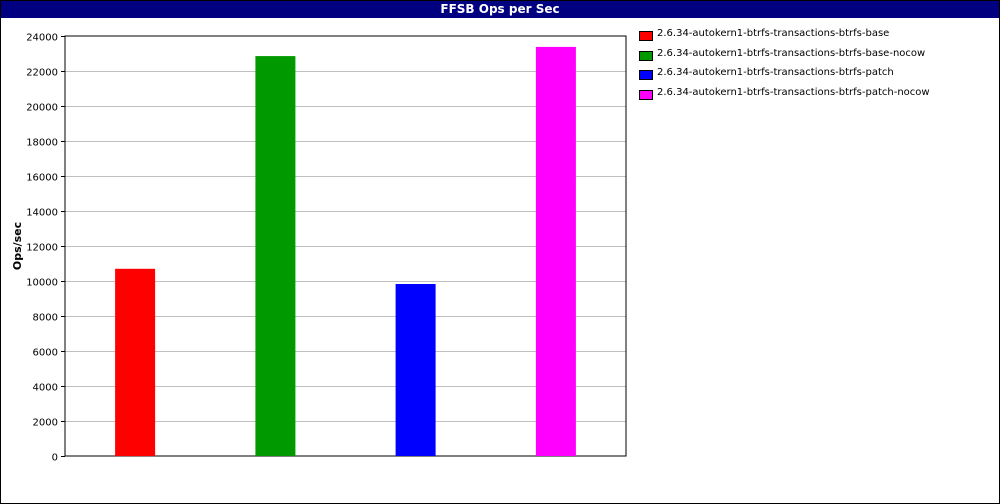  I want to click on y-tick-label: 22000, so click(42, 73).